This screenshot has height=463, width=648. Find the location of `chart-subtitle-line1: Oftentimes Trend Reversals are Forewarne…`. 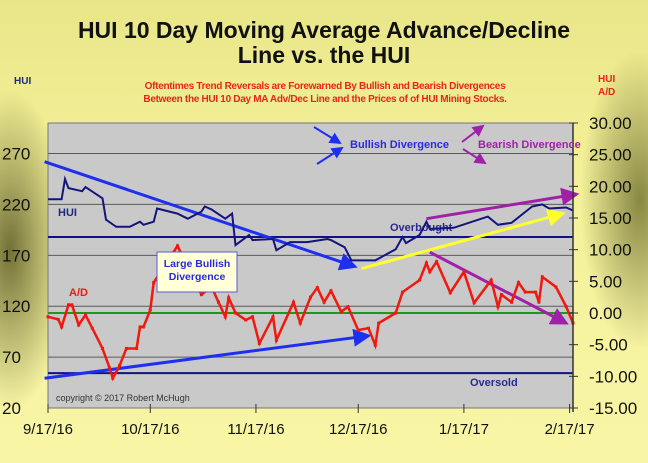

chart-subtitle-line1: Oftentimes Trend Reversals are Forewarne… is located at coordinates (325, 86).